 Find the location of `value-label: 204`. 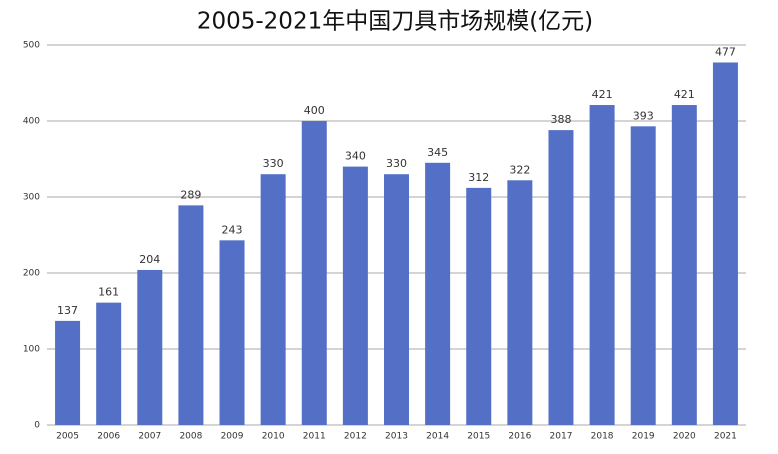

value-label: 204 is located at coordinates (149, 259).